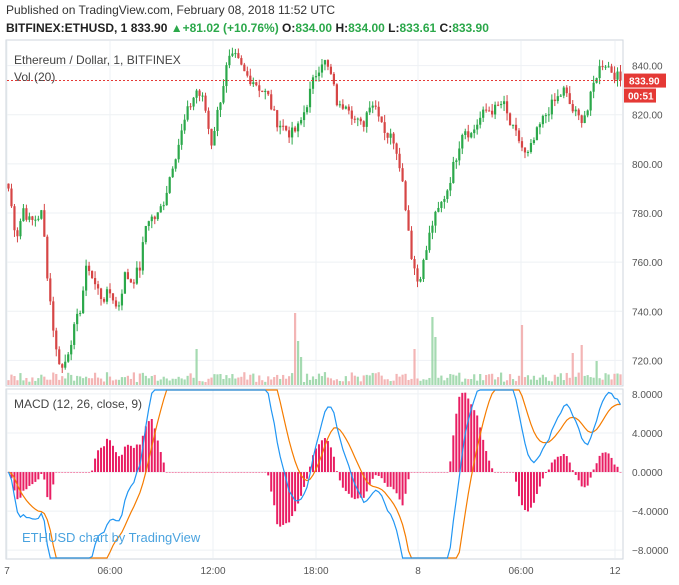 This screenshot has height=585, width=679. I want to click on symbol-label: BITFINEX:ETHUSD, 1, so click(67, 28).